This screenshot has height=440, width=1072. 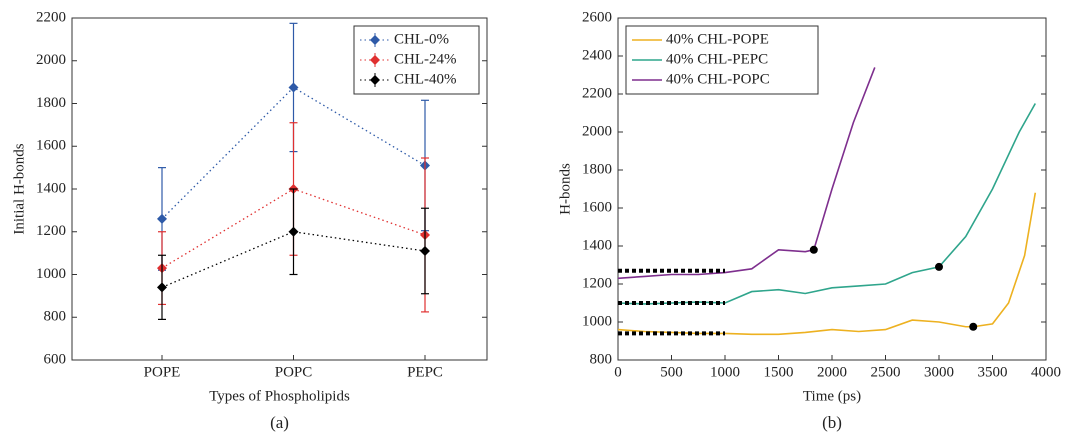 What do you see at coordinates (294, 372) in the screenshot?
I see `x-tick-label: POPC` at bounding box center [294, 372].